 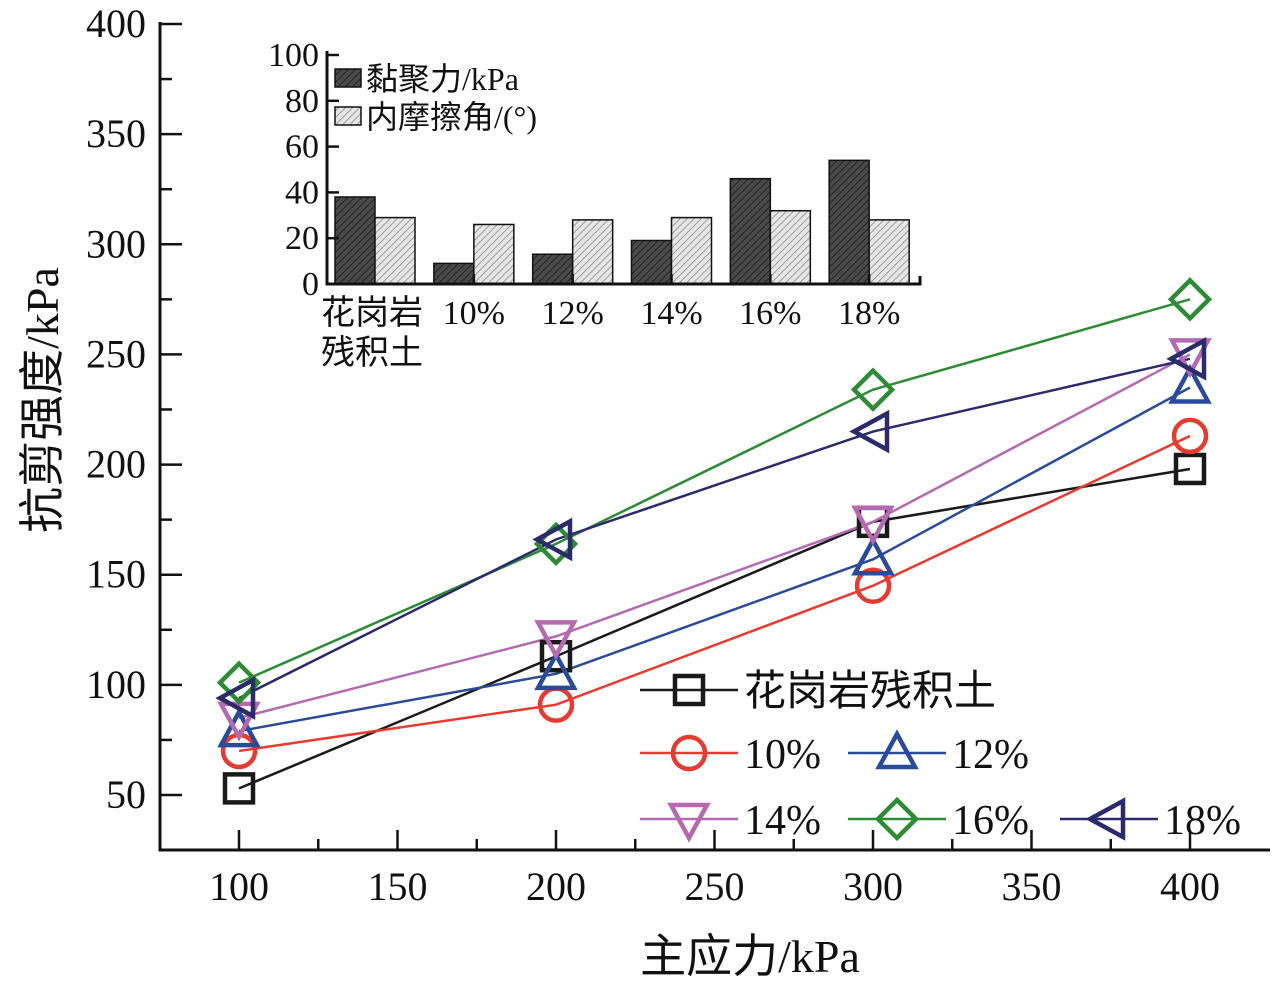 I want to click on inset-x-tick-line: 18%, so click(x=869, y=313).